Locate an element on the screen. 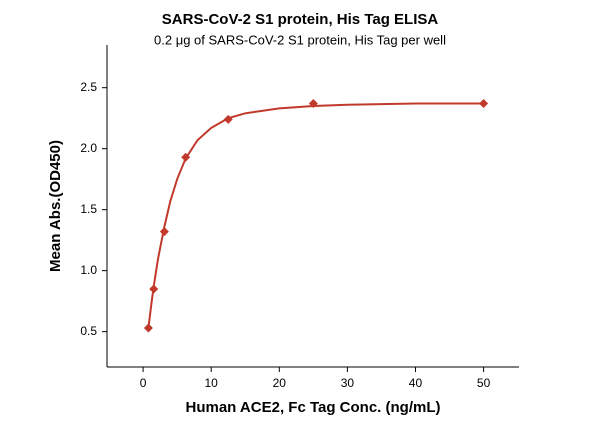  y-tick-label: 2.5 is located at coordinates (88, 87).